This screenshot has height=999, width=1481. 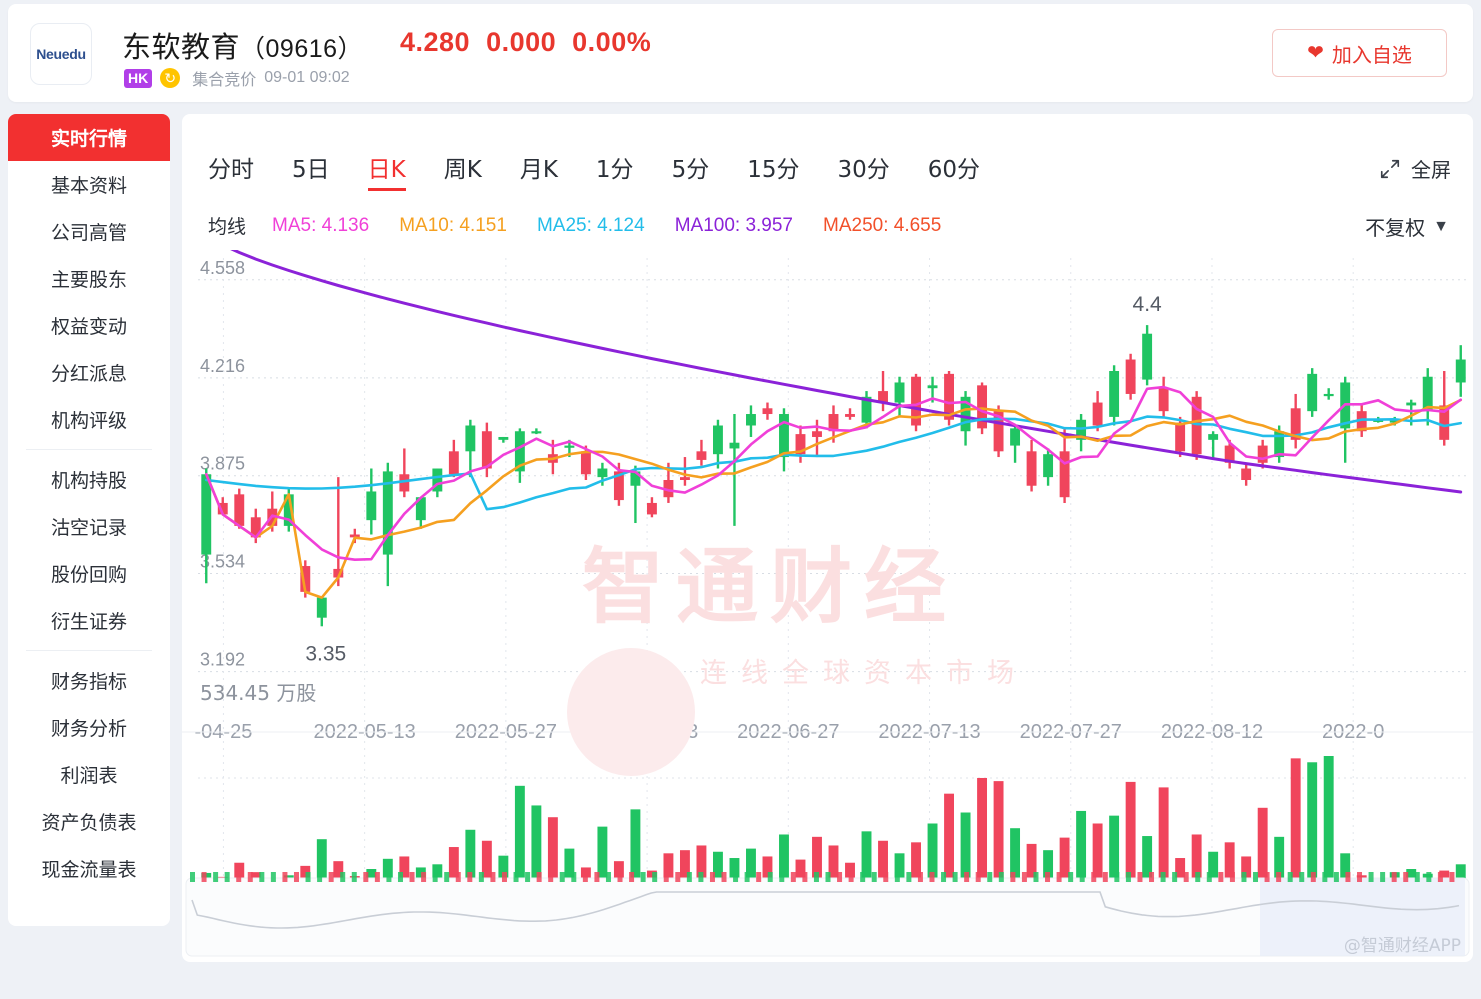 What do you see at coordinates (435, 42) in the screenshot?
I see `last-price: 4.280` at bounding box center [435, 42].